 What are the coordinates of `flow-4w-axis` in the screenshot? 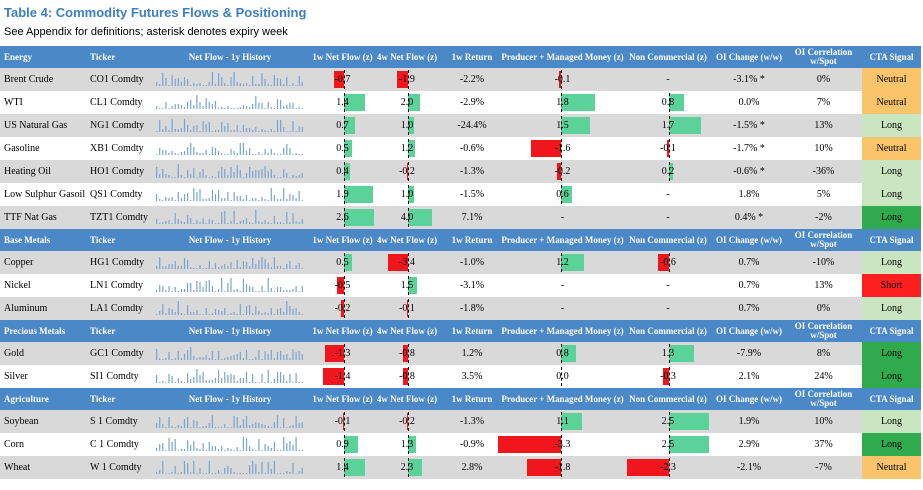 It's located at (408, 262).